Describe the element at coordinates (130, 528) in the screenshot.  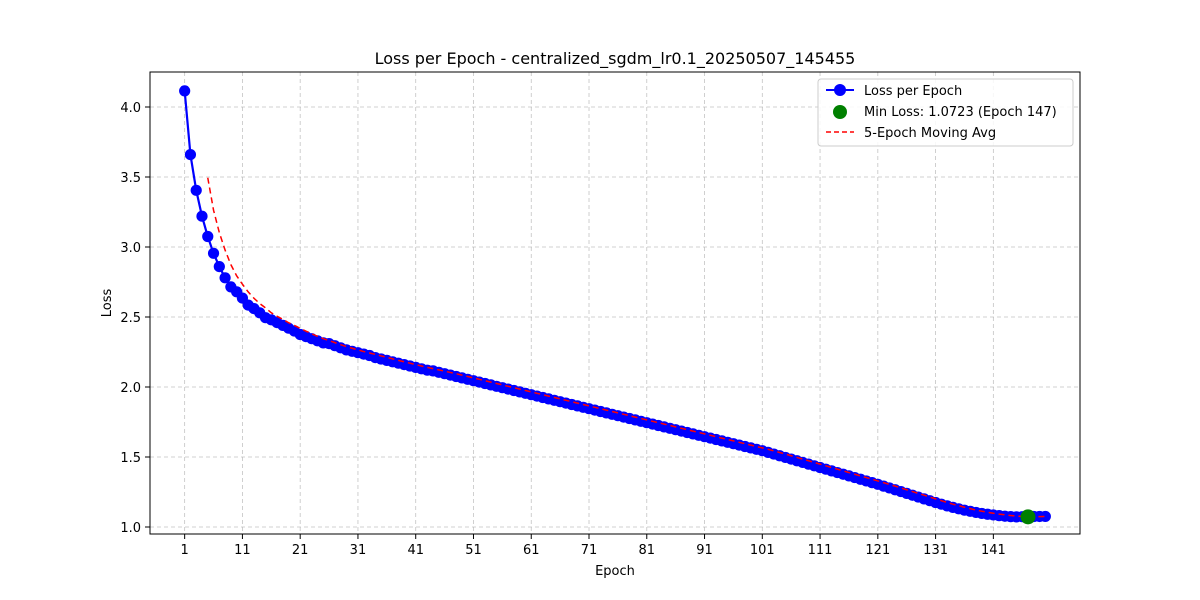
I see `y-tick-label: 1.0` at that location.